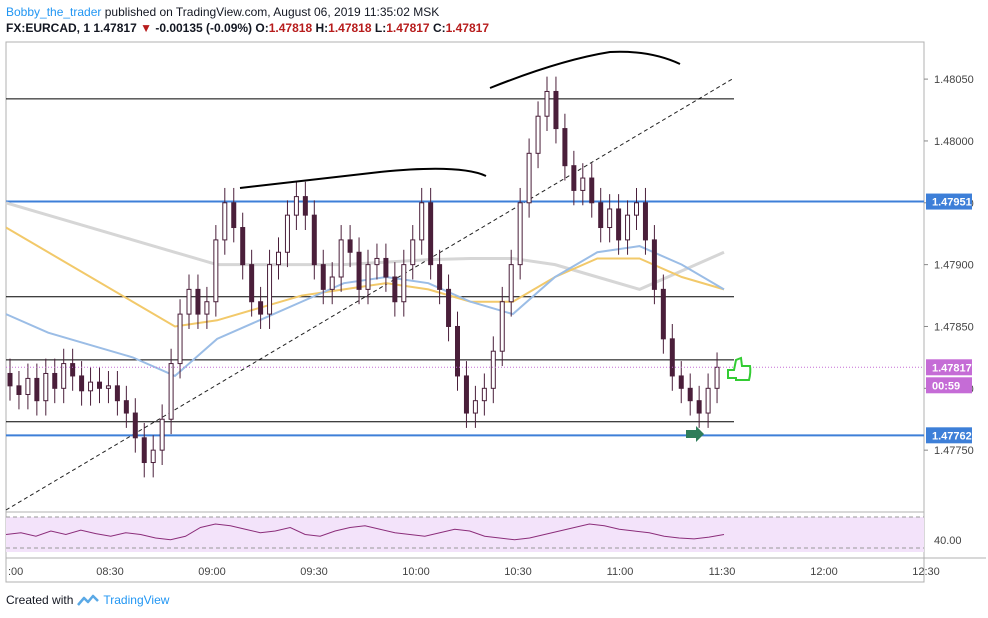  I want to click on thumbs-up-icon, so click(739, 368).